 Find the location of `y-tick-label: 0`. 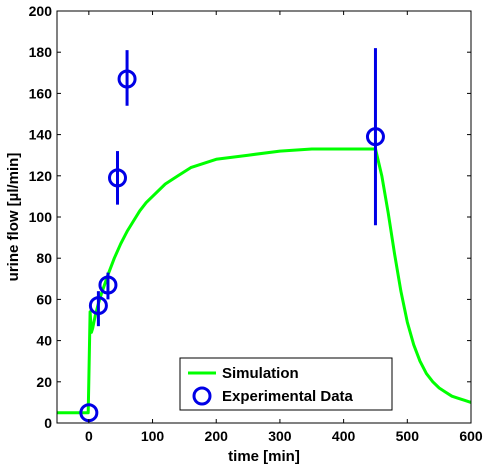

y-tick-label: 0 is located at coordinates (48, 423).